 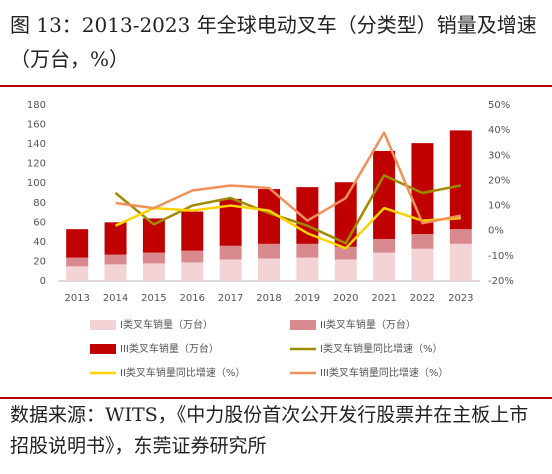 What do you see at coordinates (499, 105) in the screenshot?
I see `y2-tick-label: 50%` at bounding box center [499, 105].